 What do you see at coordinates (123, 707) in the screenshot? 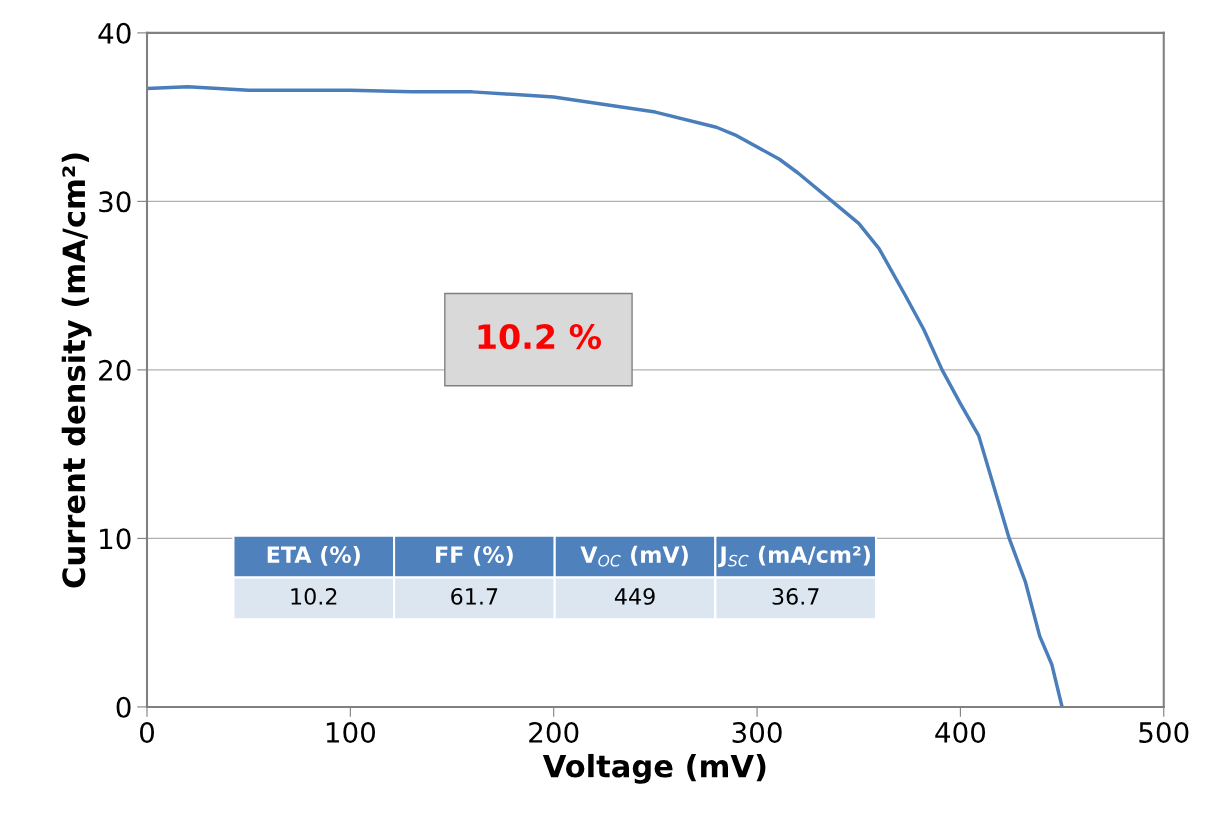
I see `y-tick-label: 0` at bounding box center [123, 707].